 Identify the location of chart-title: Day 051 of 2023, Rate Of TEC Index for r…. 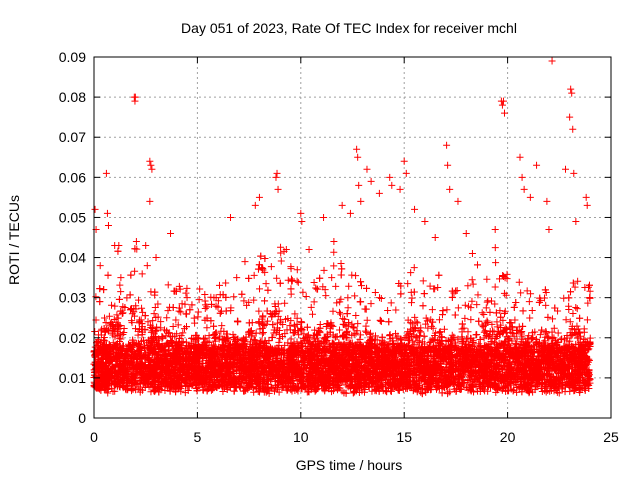
(349, 28).